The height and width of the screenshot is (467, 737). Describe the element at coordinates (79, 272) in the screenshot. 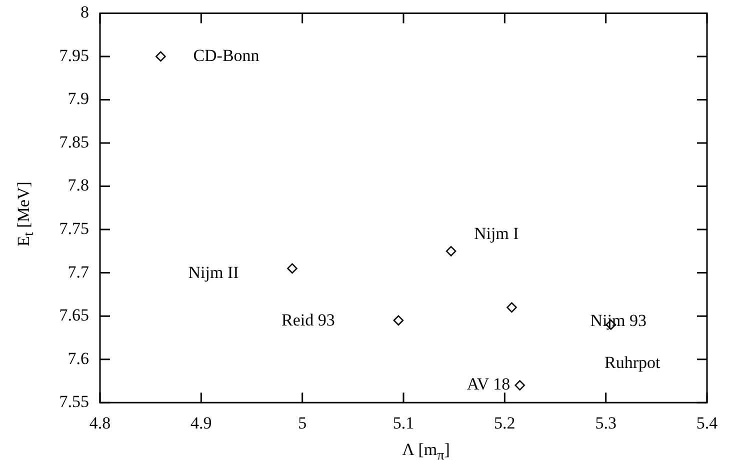

I see `y-tick-label: 7.7` at that location.